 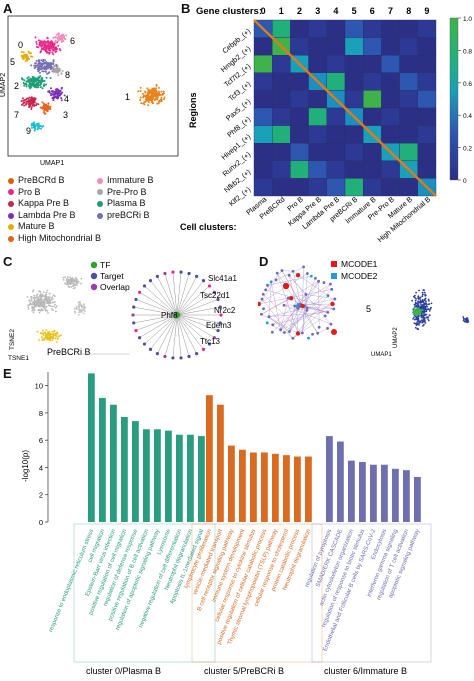 I want to click on target-legend-dot, so click(x=94, y=276).